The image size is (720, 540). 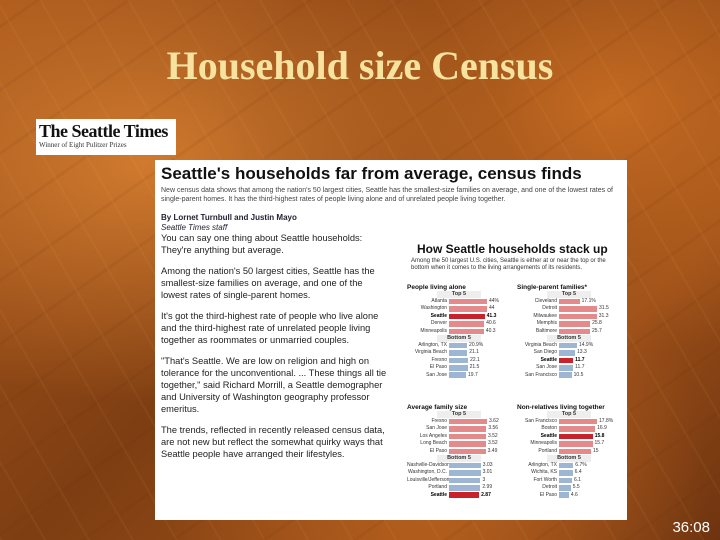 I want to click on ranking-row: Baltimore 25.7, so click(x=568, y=331).